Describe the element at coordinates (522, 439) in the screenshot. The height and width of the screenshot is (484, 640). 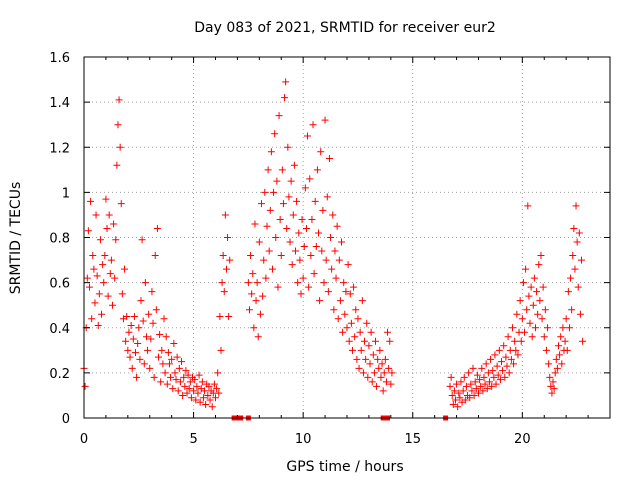
I see `x-tick-label: 20` at that location.